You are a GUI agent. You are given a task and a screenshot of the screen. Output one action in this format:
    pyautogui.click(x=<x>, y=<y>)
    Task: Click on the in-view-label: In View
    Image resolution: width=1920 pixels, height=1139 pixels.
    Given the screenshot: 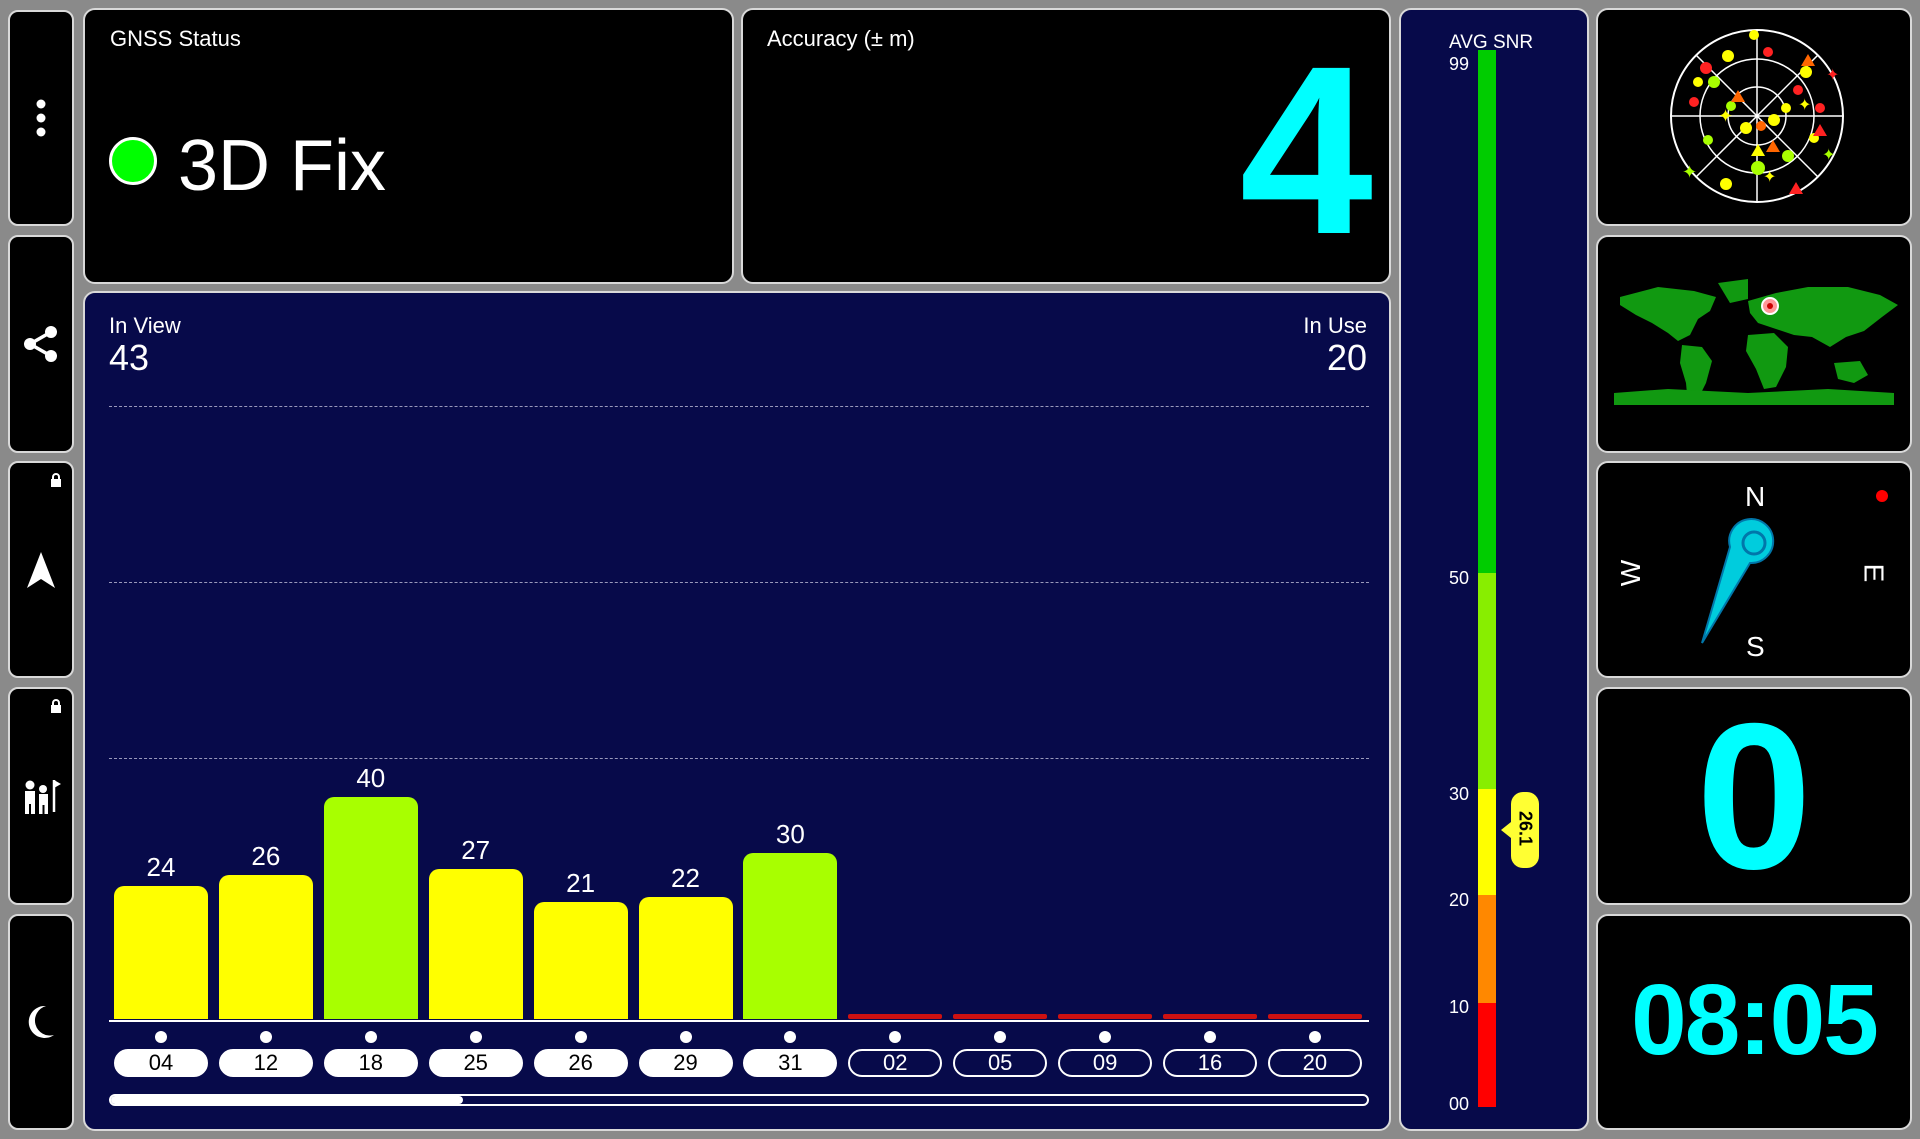 What is the action you would take?
    pyautogui.click(x=145, y=325)
    